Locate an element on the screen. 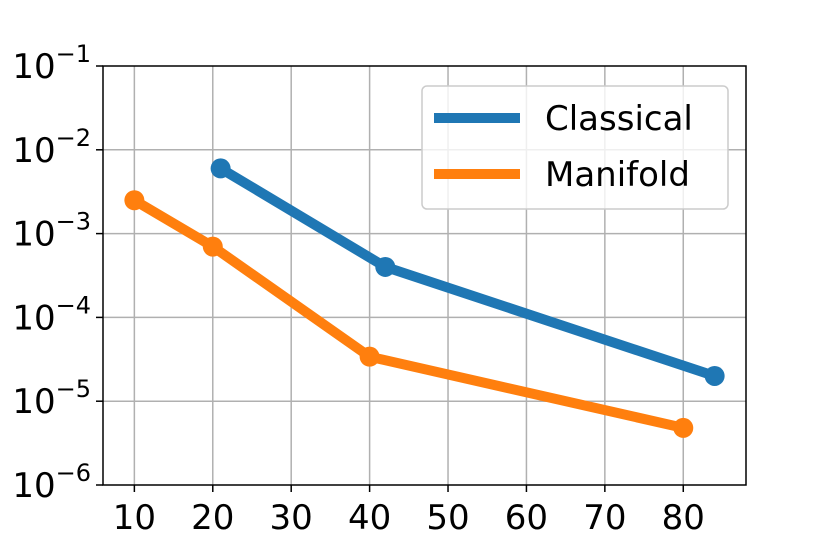 This screenshot has height=554, width=830. x-tick-label: 20 is located at coordinates (212, 518).